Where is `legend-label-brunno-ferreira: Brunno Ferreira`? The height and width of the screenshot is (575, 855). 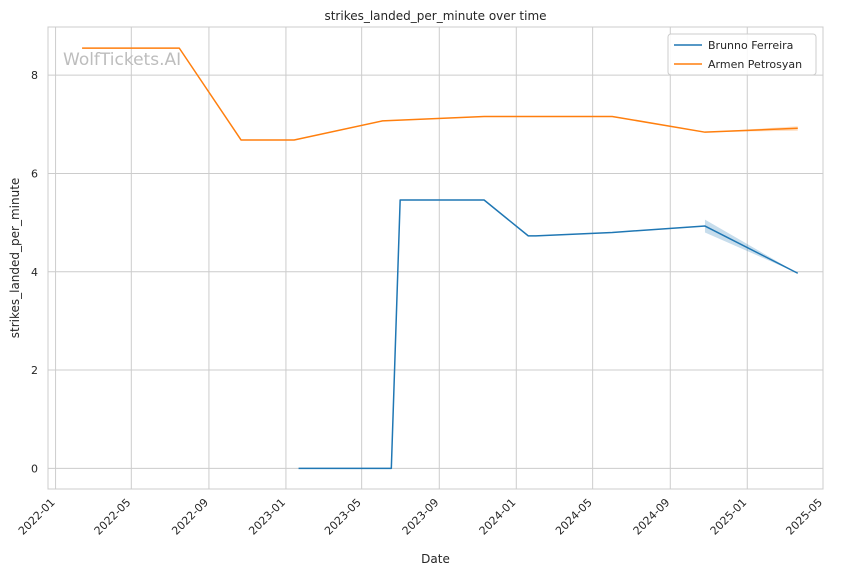
legend-label-brunno-ferreira: Brunno Ferreira is located at coordinates (750, 45).